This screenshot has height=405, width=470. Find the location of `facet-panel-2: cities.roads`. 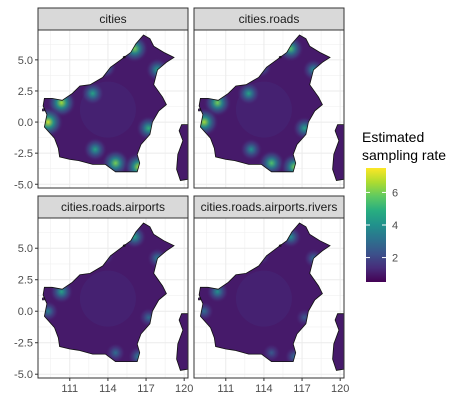

facet-panel-2: cities.roads is located at coordinates (269, 98).